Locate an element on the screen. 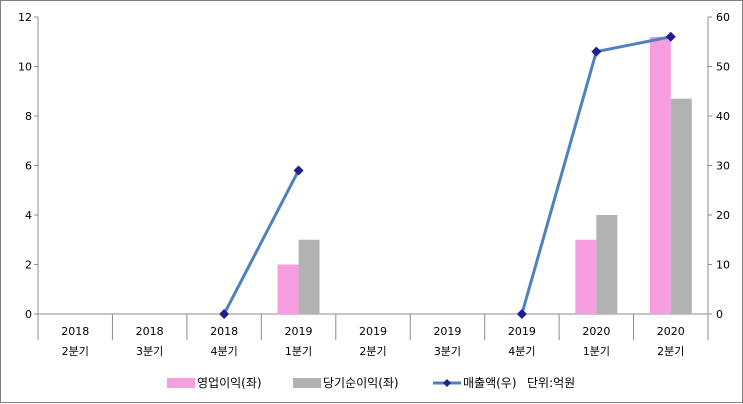 The image size is (743, 404). right-tick-label: 40 is located at coordinates (723, 116).